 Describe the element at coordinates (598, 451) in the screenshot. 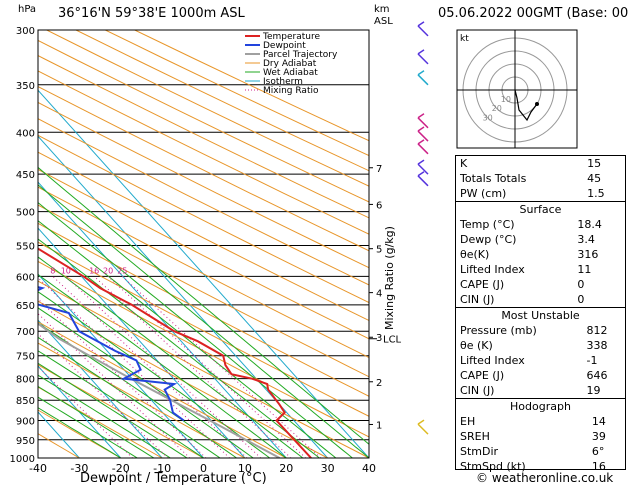

I see `hodo-value: 6°` at that location.